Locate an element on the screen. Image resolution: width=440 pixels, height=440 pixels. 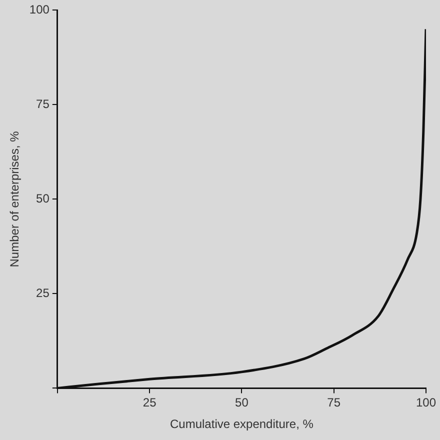
x-tick-label: 50 is located at coordinates (242, 403).